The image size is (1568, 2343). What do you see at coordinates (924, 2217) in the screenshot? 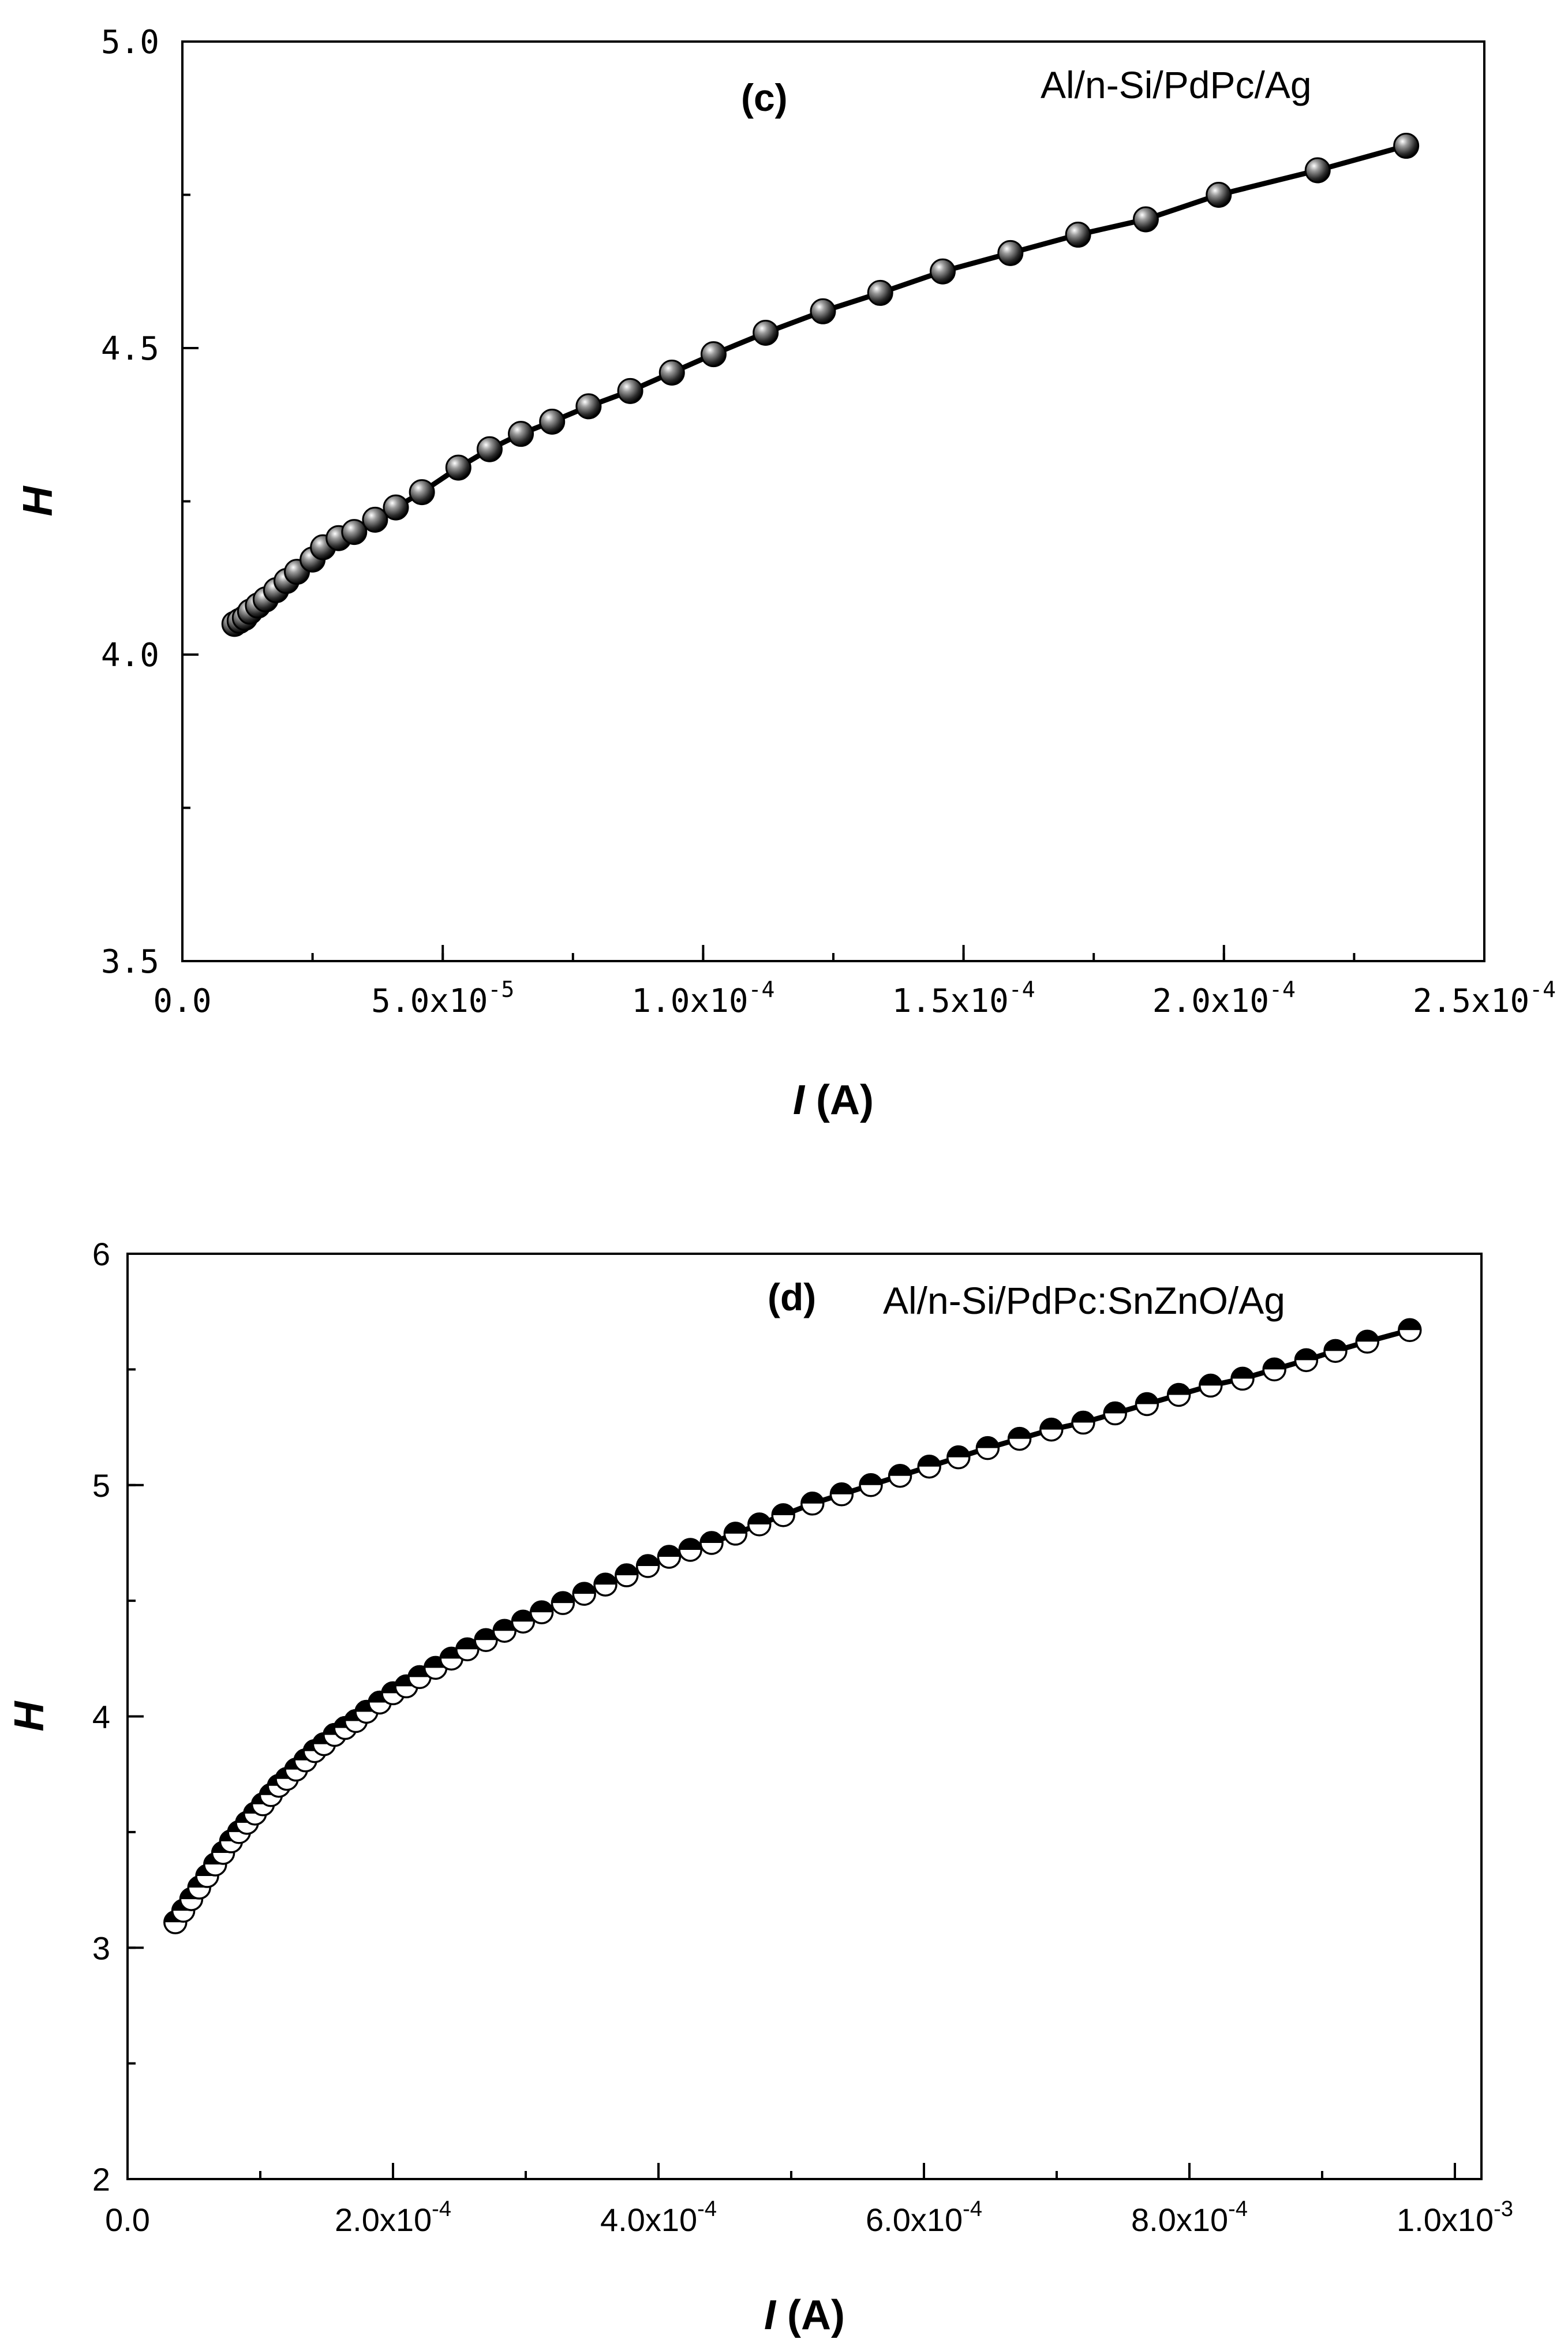
I see `x-tick-label: 6.0x10⁻⁴` at bounding box center [924, 2217].